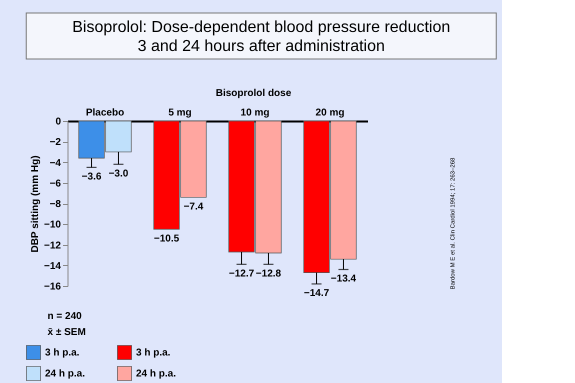 Image resolution: width=575 pixels, height=383 pixels. Describe the element at coordinates (56, 142) in the screenshot. I see `y-tick-label: −2` at that location.